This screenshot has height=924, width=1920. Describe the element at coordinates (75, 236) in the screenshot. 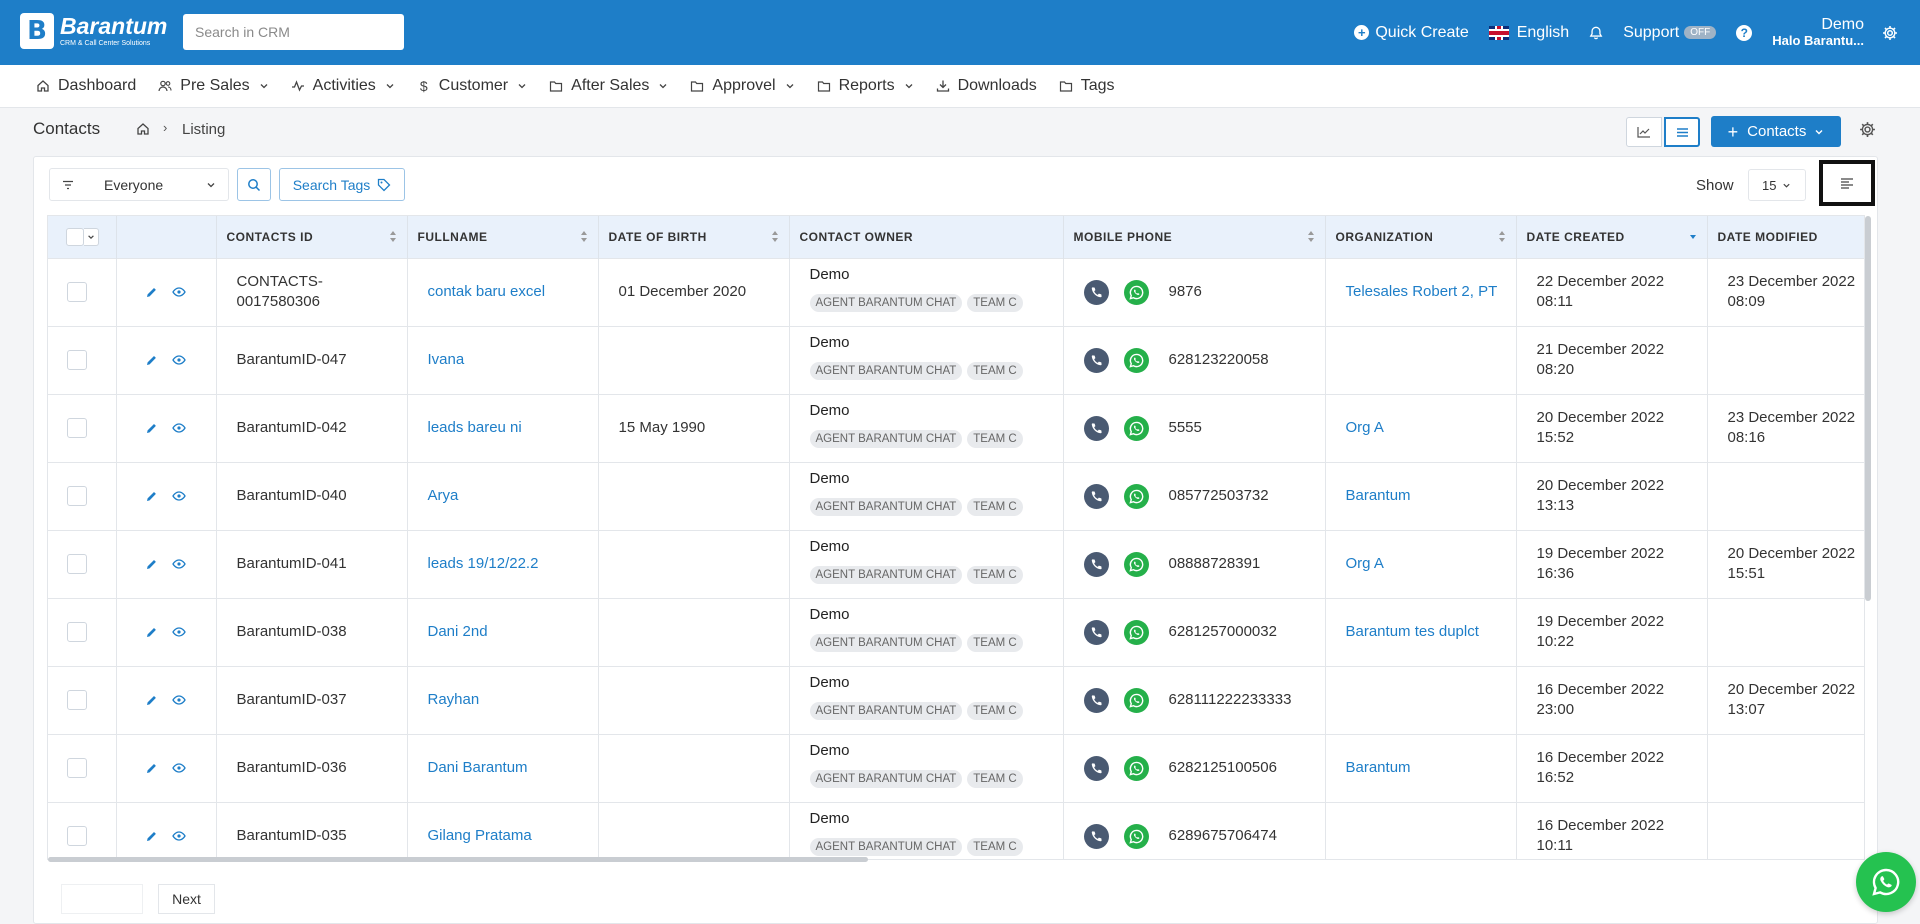

I see `select-all-checkbox` at that location.